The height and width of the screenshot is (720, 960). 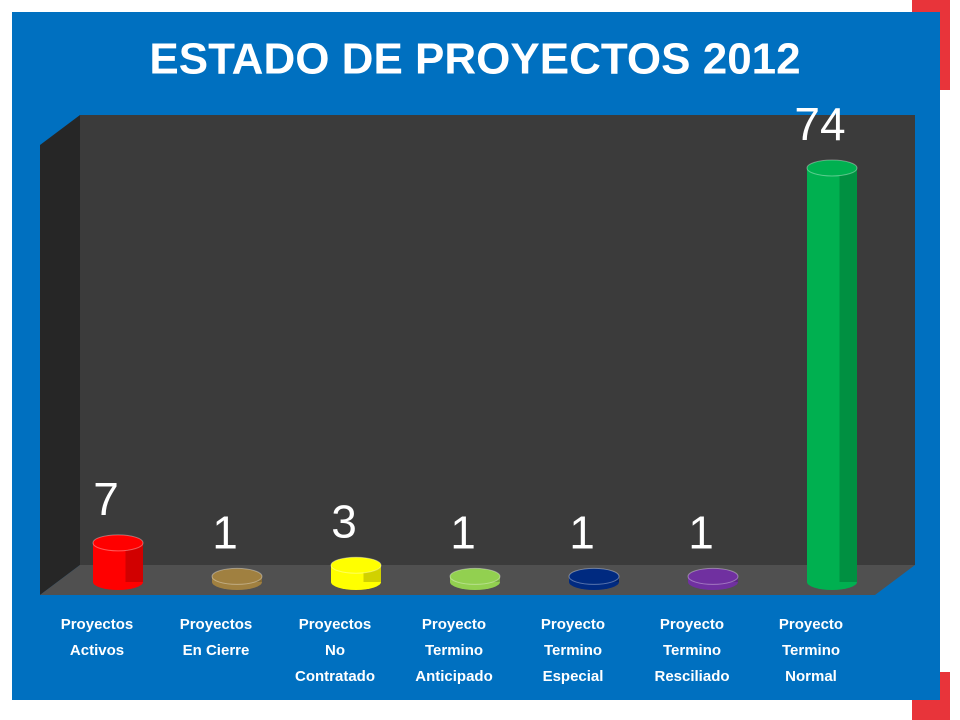 What do you see at coordinates (819, 124) in the screenshot?
I see `value-label: 74` at bounding box center [819, 124].